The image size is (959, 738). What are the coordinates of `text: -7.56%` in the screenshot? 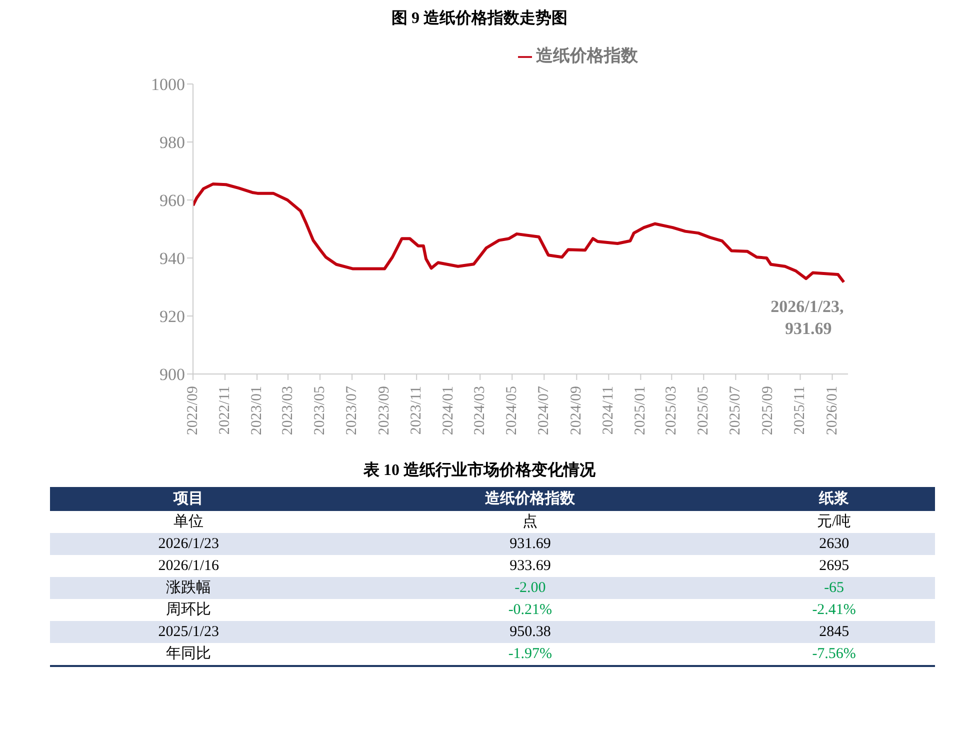 It's located at (834, 654).